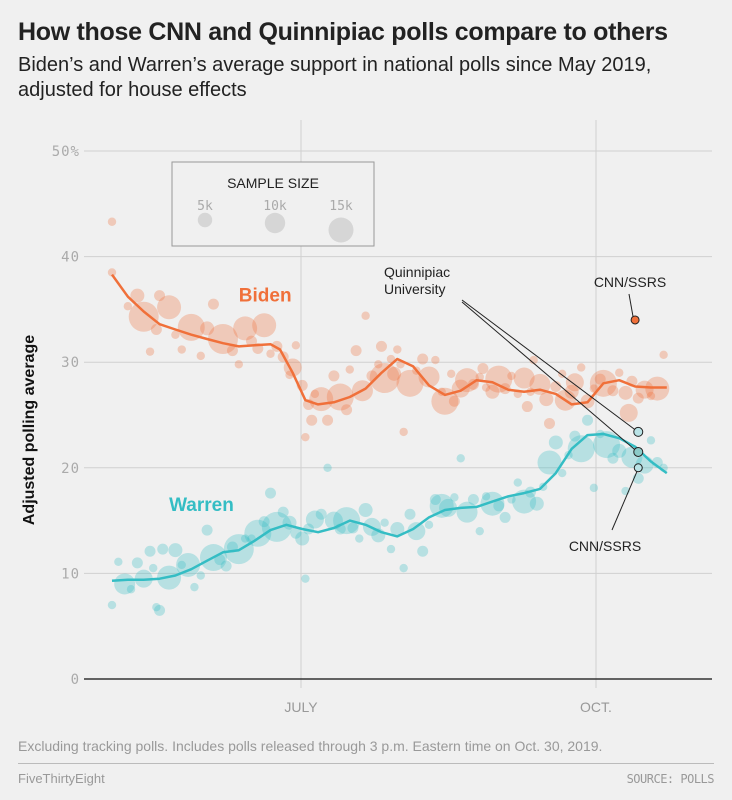 Image resolution: width=732 pixels, height=800 pixels. I want to click on legend-circle, so click(205, 220).